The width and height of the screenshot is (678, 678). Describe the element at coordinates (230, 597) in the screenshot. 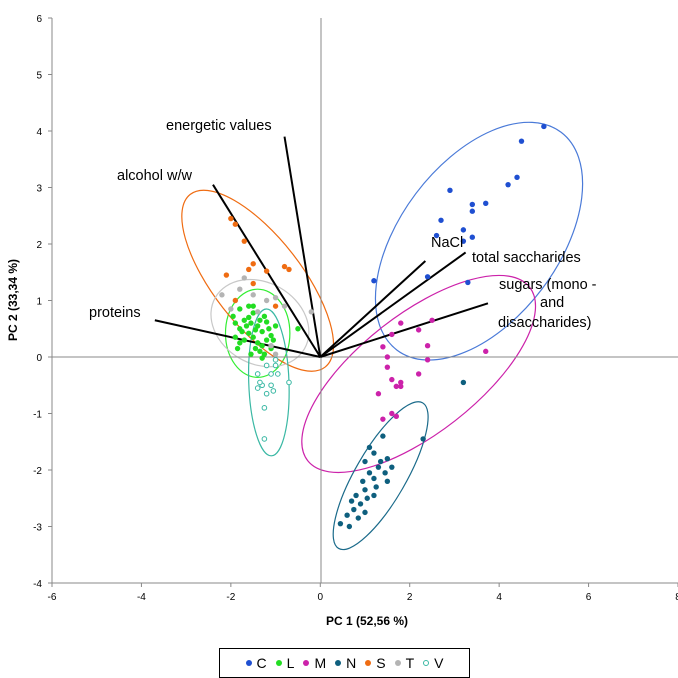

I see `x-tick-label: -2` at that location.